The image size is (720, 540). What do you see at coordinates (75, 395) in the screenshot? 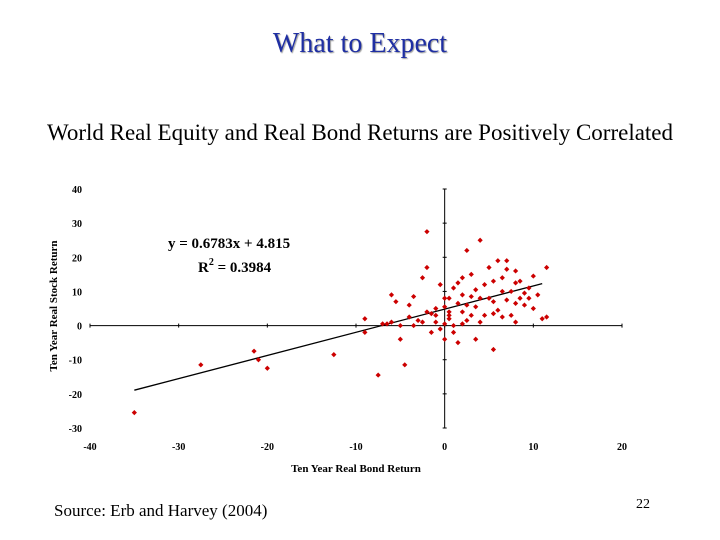
I see `y-tick-label: -20` at bounding box center [75, 395].